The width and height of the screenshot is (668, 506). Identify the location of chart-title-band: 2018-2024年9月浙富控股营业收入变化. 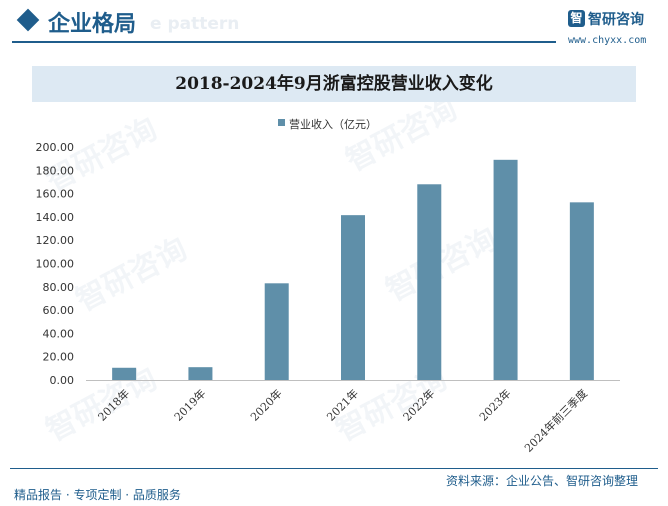
(334, 84).